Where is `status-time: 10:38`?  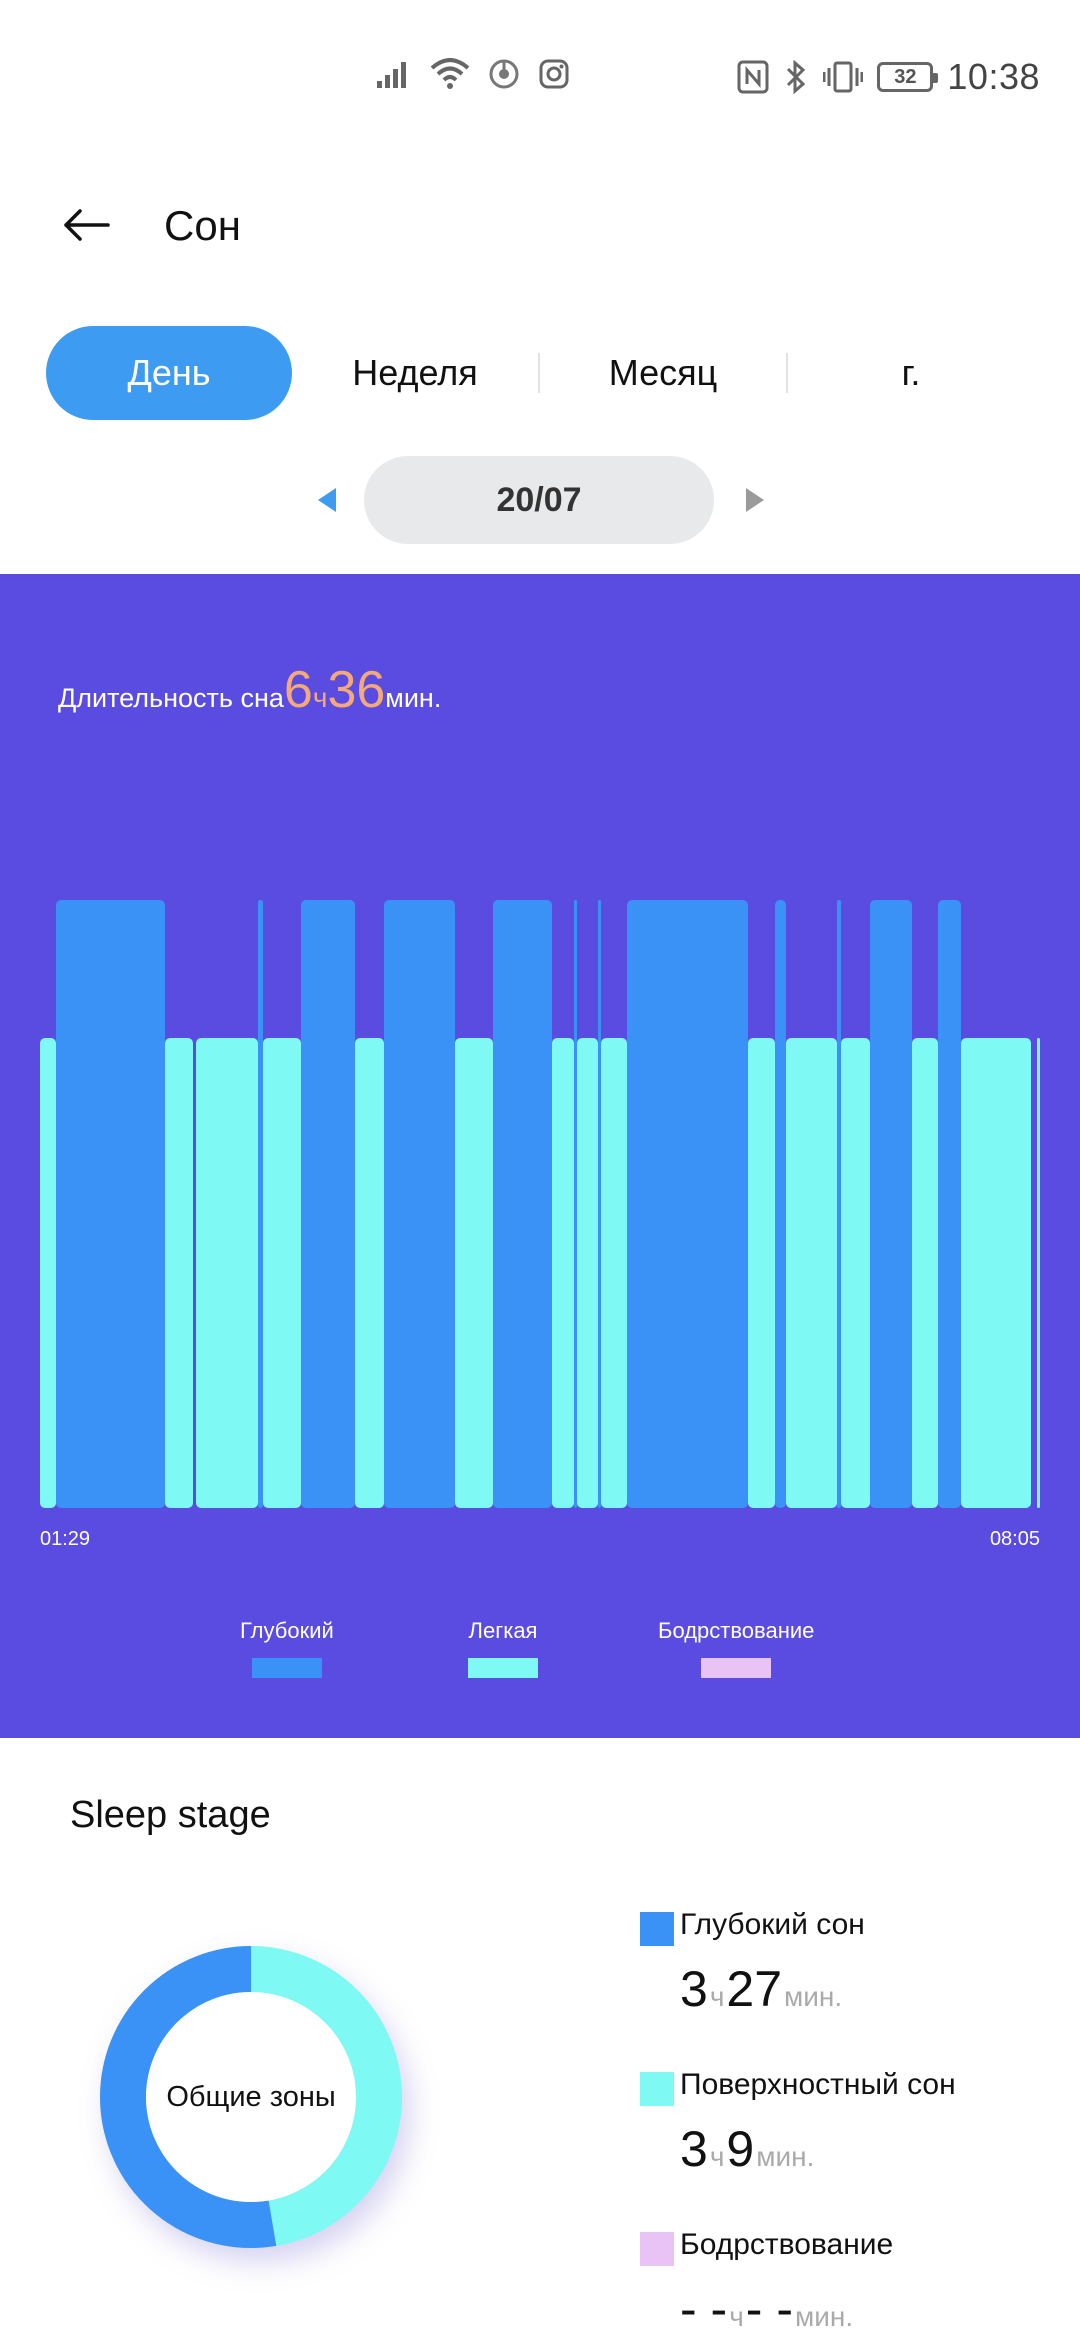
status-time: 10:38 is located at coordinates (993, 76).